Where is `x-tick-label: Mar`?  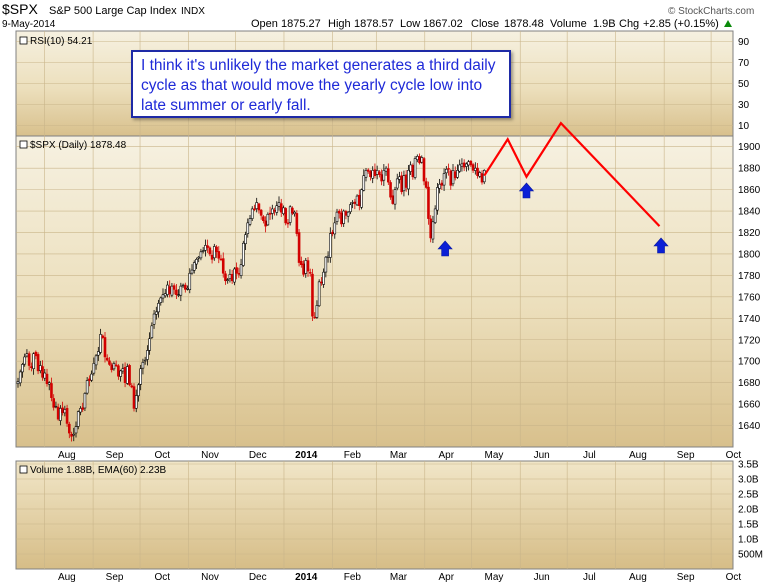
x-tick-label: Mar is located at coordinates (399, 455).